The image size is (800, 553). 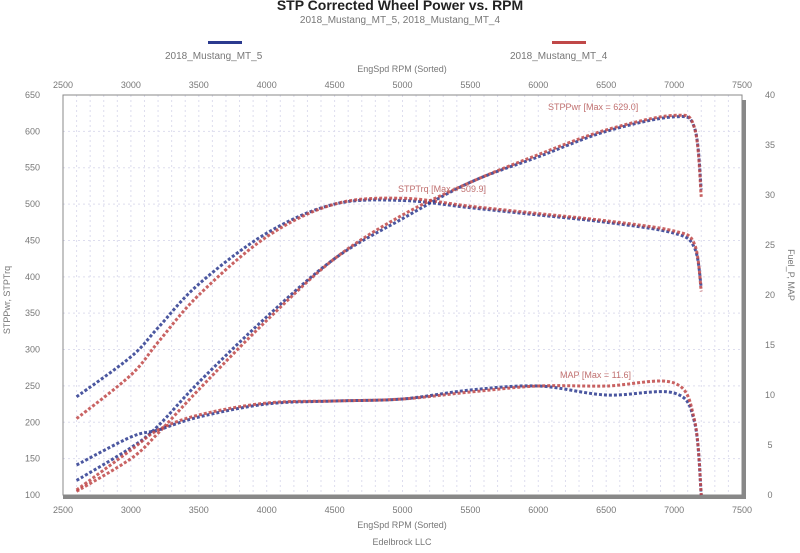 I want to click on footer-credit: Edelbrock LLC, so click(x=402, y=542).